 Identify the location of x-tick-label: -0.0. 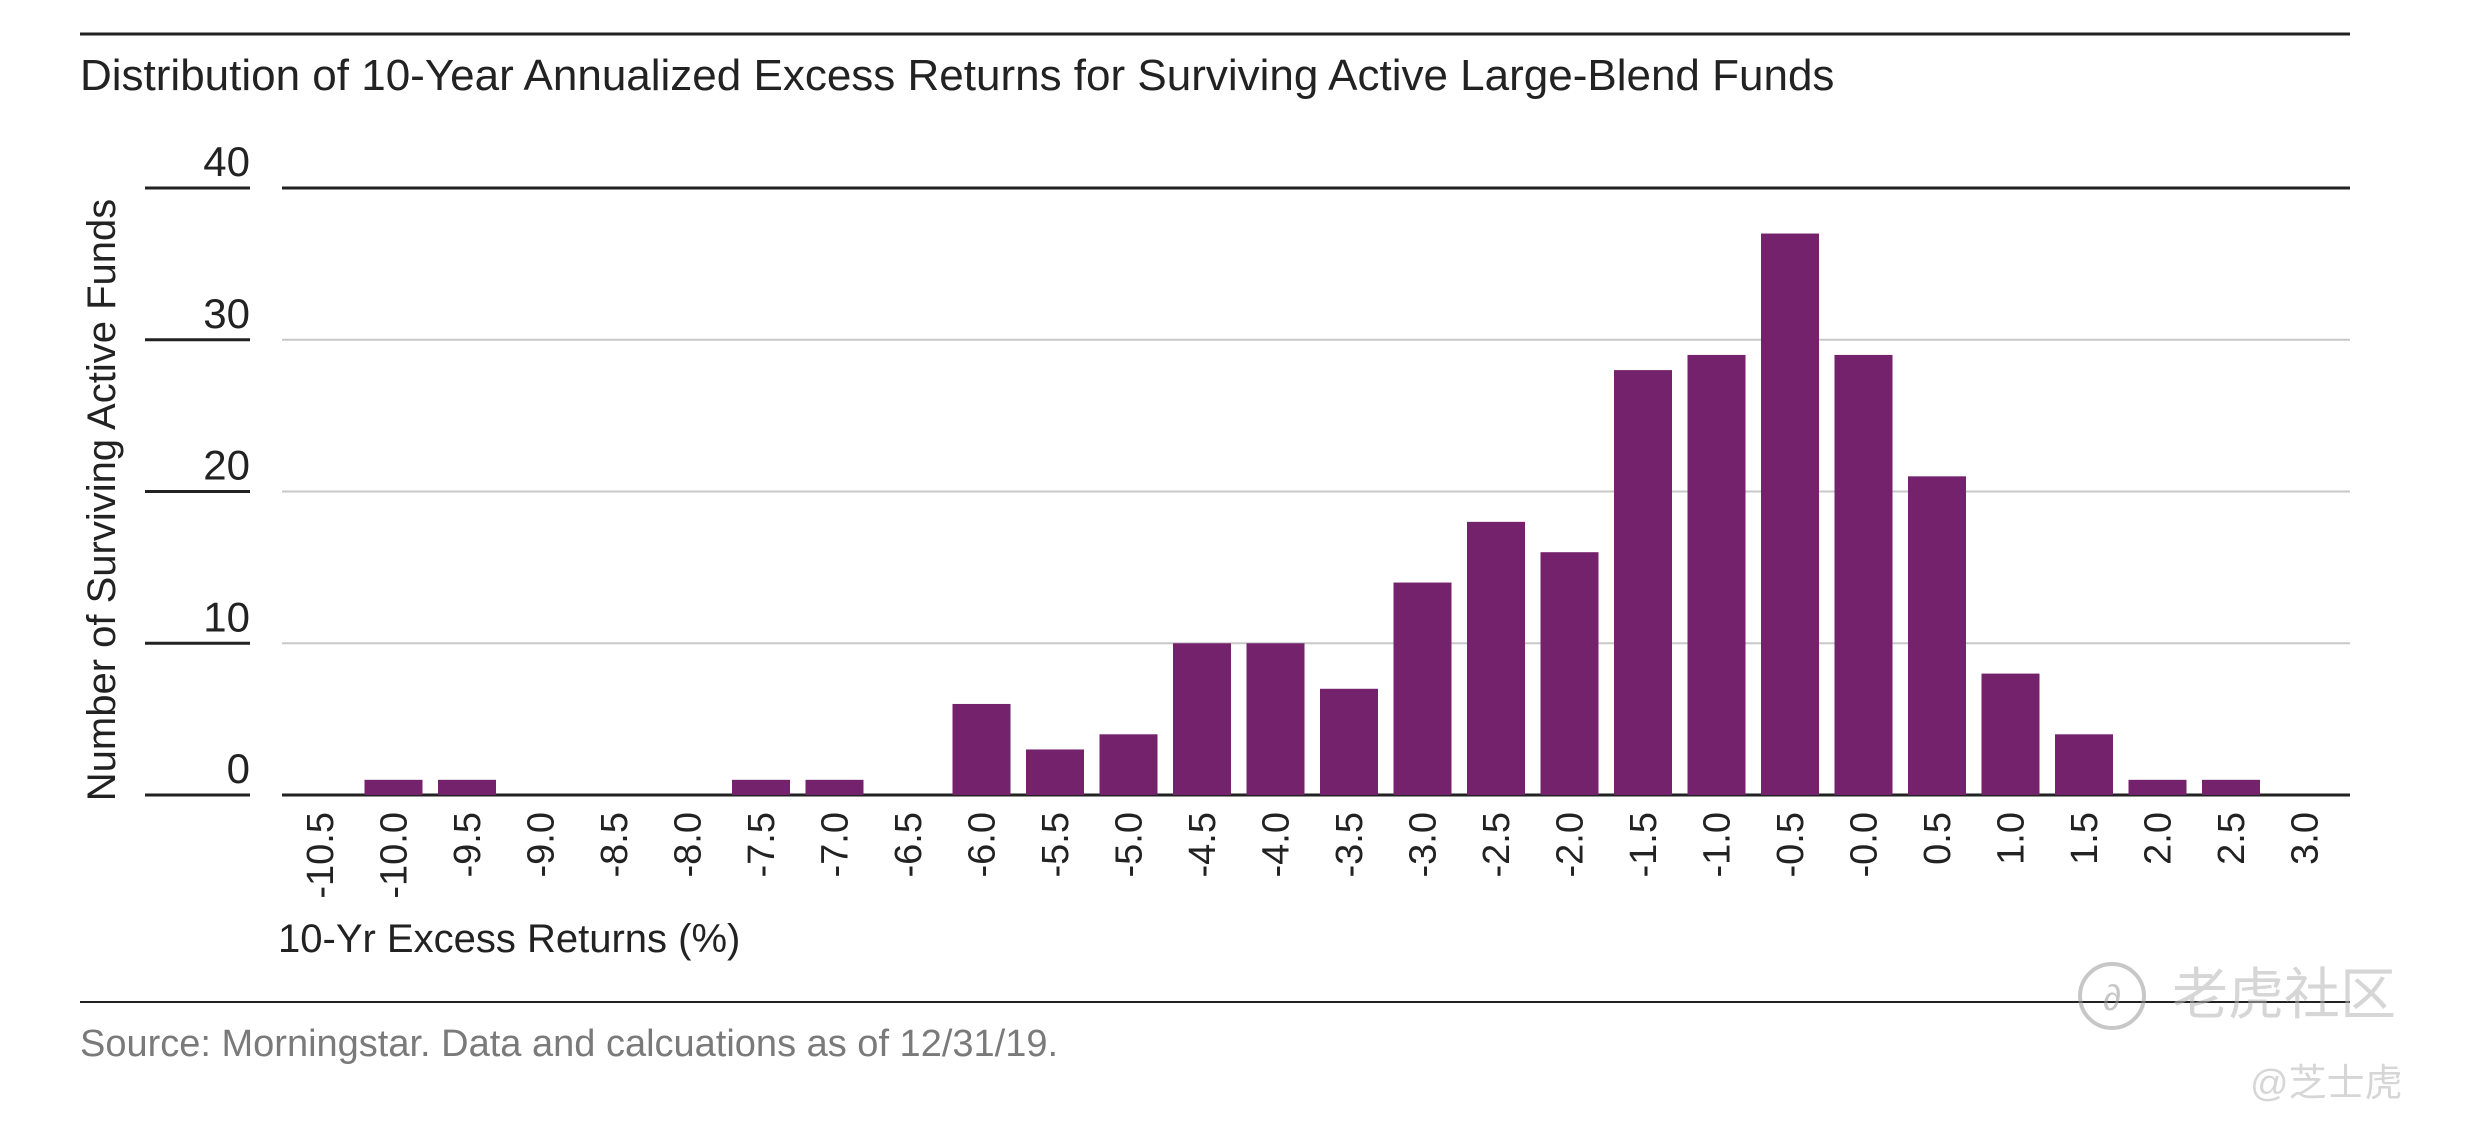
(1865, 844).